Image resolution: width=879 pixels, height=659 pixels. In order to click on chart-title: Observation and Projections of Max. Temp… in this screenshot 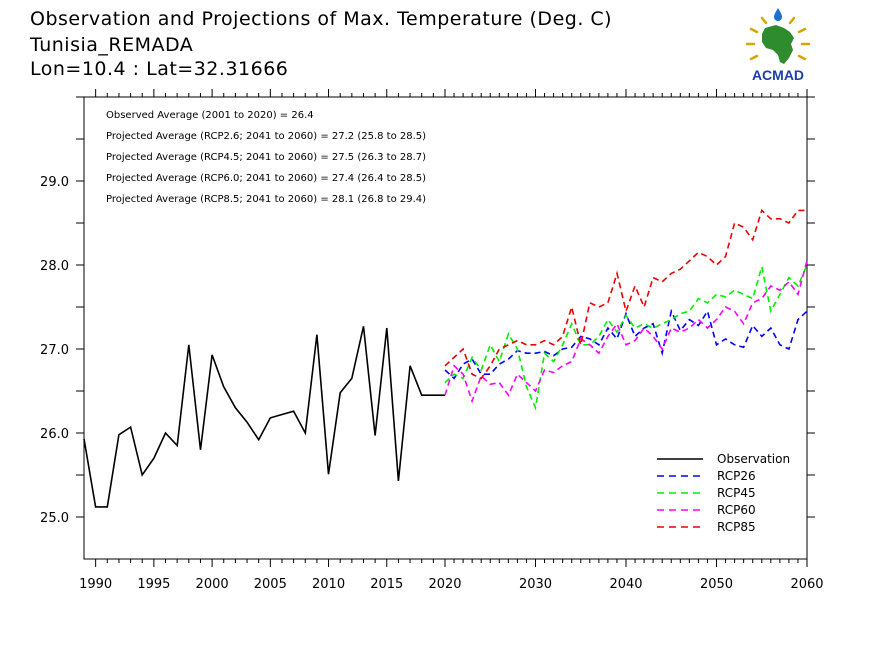, I will do `click(321, 19)`.